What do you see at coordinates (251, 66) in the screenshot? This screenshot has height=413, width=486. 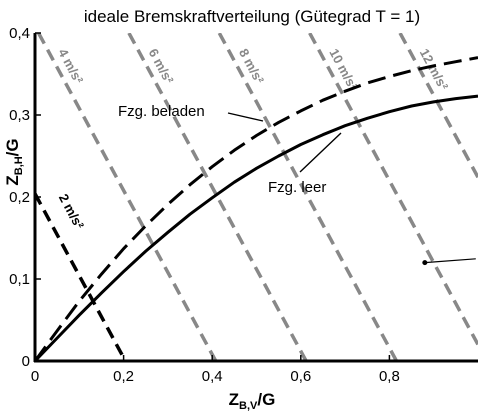 I see `deceleration-label-4: 8 m/s²` at bounding box center [251, 66].